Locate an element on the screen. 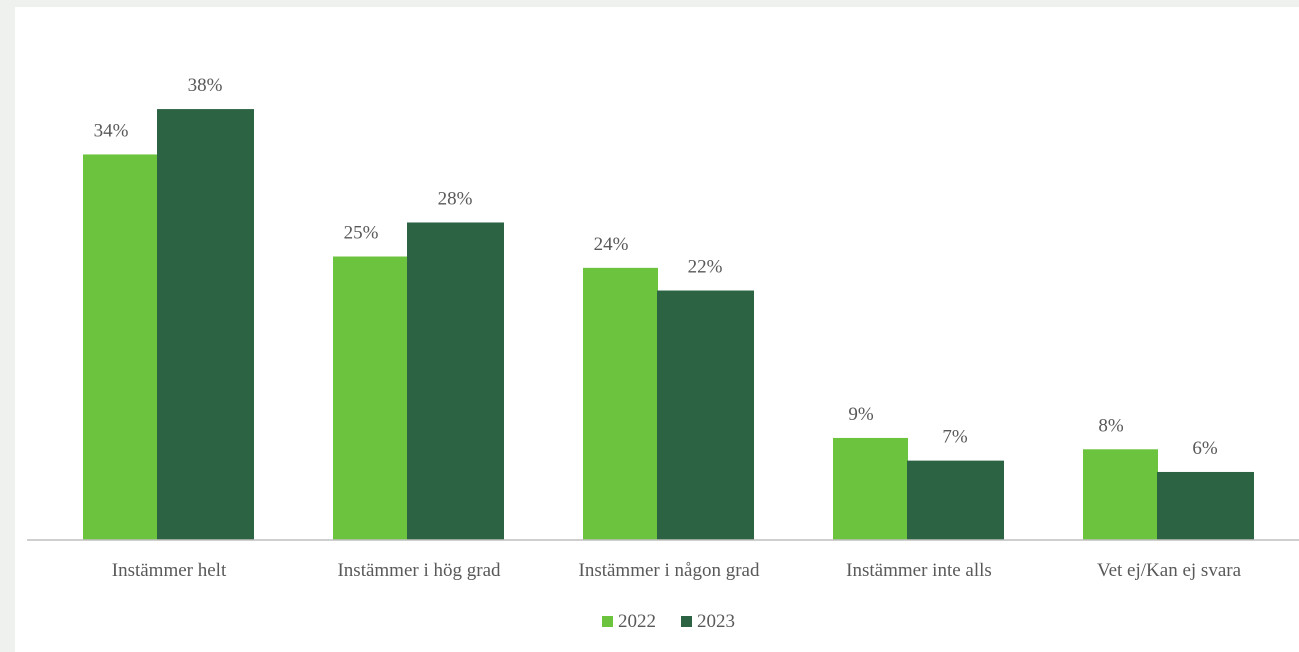 This screenshot has height=652, width=1299. data-label-2022-2: 24% is located at coordinates (611, 244).